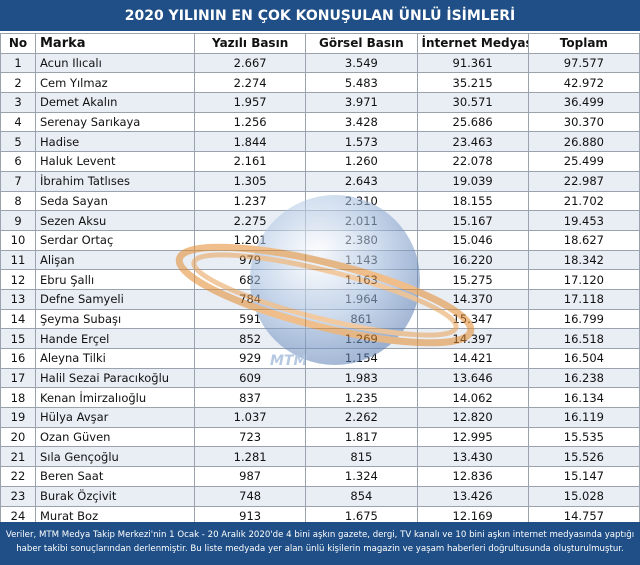 The image size is (640, 565). Describe the element at coordinates (250, 437) in the screenshot. I see `row-yazili: 723` at that location.